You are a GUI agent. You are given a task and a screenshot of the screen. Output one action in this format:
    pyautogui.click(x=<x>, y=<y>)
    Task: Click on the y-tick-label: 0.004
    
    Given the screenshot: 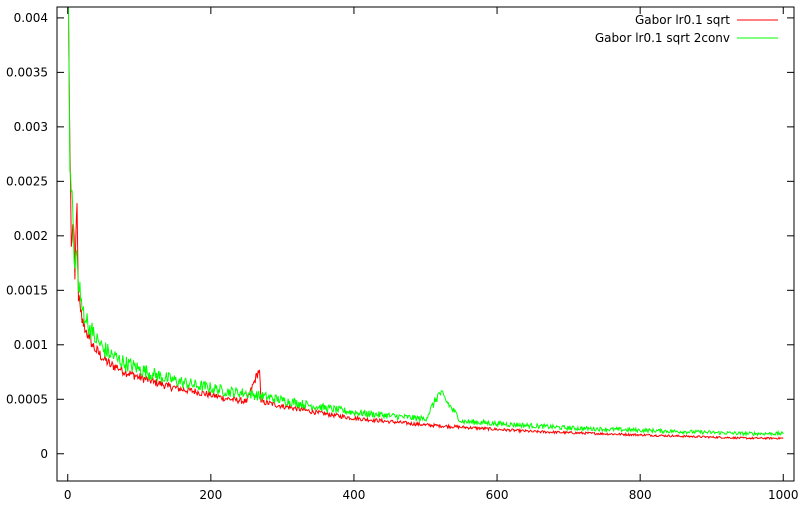 What is the action you would take?
    pyautogui.click(x=31, y=18)
    